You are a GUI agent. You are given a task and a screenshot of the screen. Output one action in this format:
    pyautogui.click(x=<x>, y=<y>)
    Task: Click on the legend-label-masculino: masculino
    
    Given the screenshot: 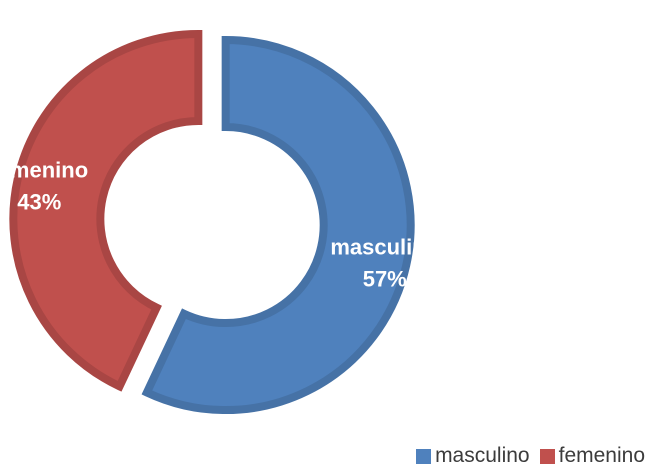 What is the action you would take?
    pyautogui.click(x=482, y=455)
    